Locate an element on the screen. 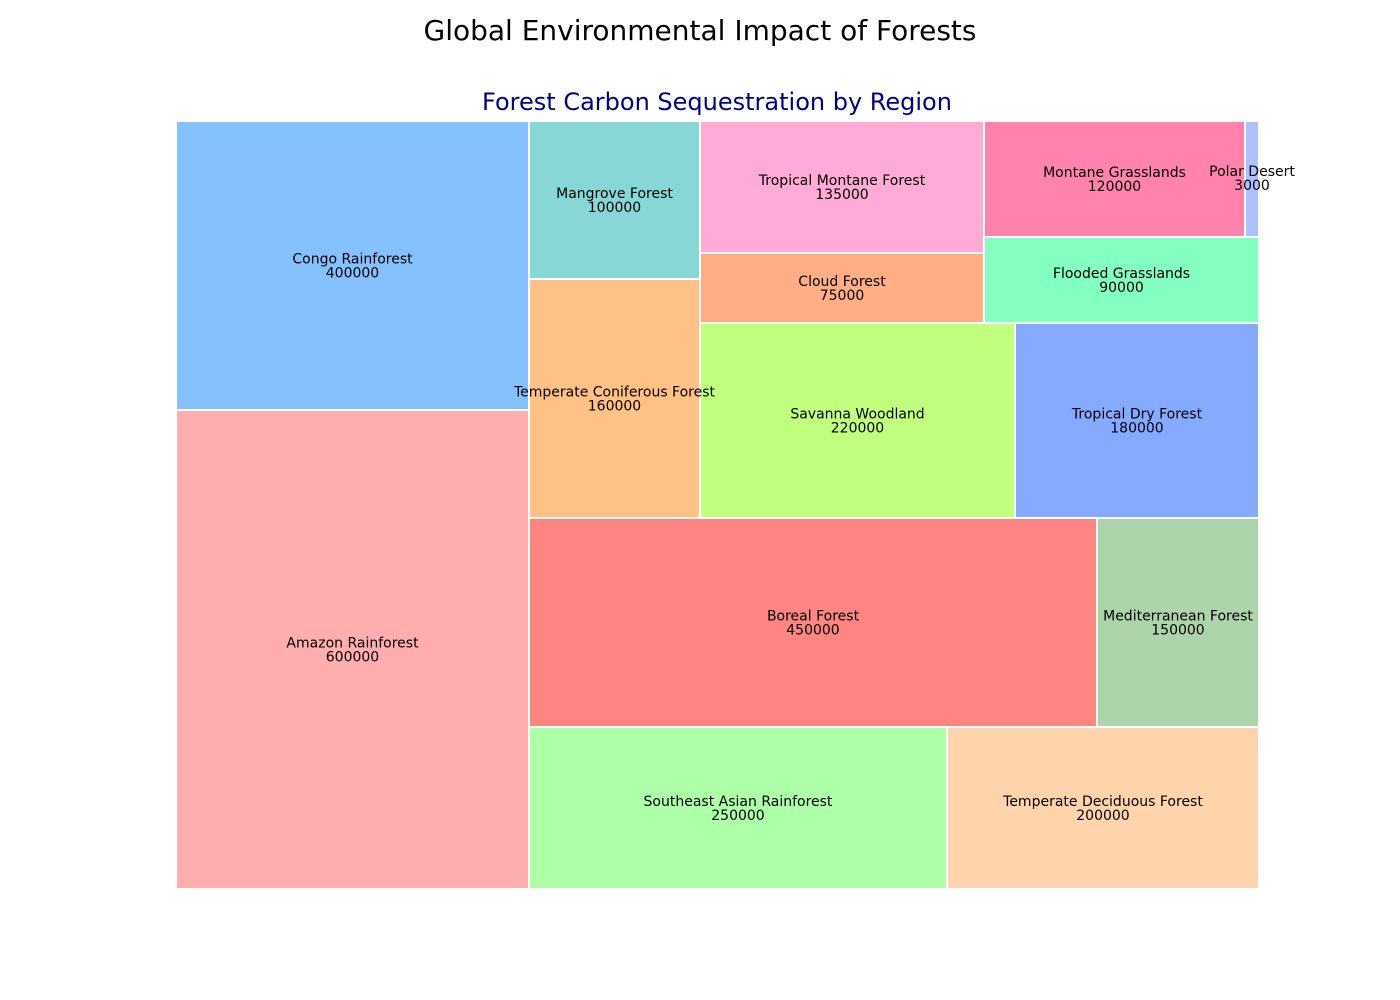 The image size is (1400, 1000). treemap-cell-mangrove-forest is located at coordinates (614, 200).